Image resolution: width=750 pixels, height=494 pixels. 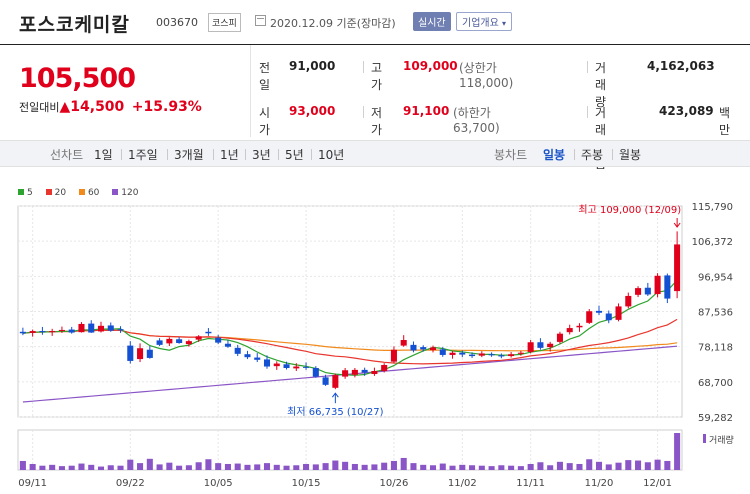 I want to click on change-label: 전일대비, so click(x=39, y=107).